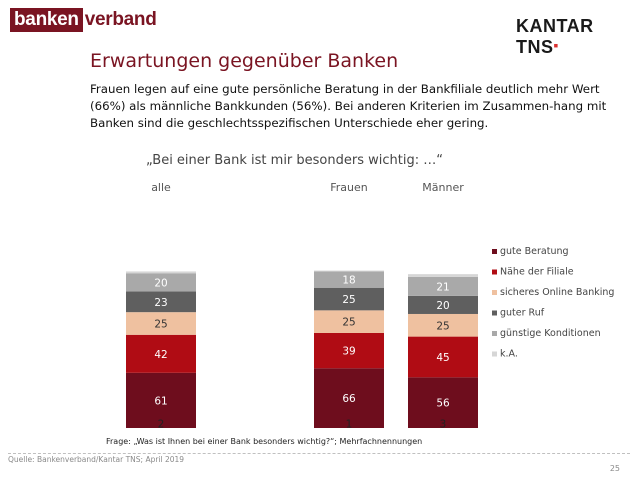 The image size is (638, 479). I want to click on bankenverband-logo: banken verband, so click(83, 20).